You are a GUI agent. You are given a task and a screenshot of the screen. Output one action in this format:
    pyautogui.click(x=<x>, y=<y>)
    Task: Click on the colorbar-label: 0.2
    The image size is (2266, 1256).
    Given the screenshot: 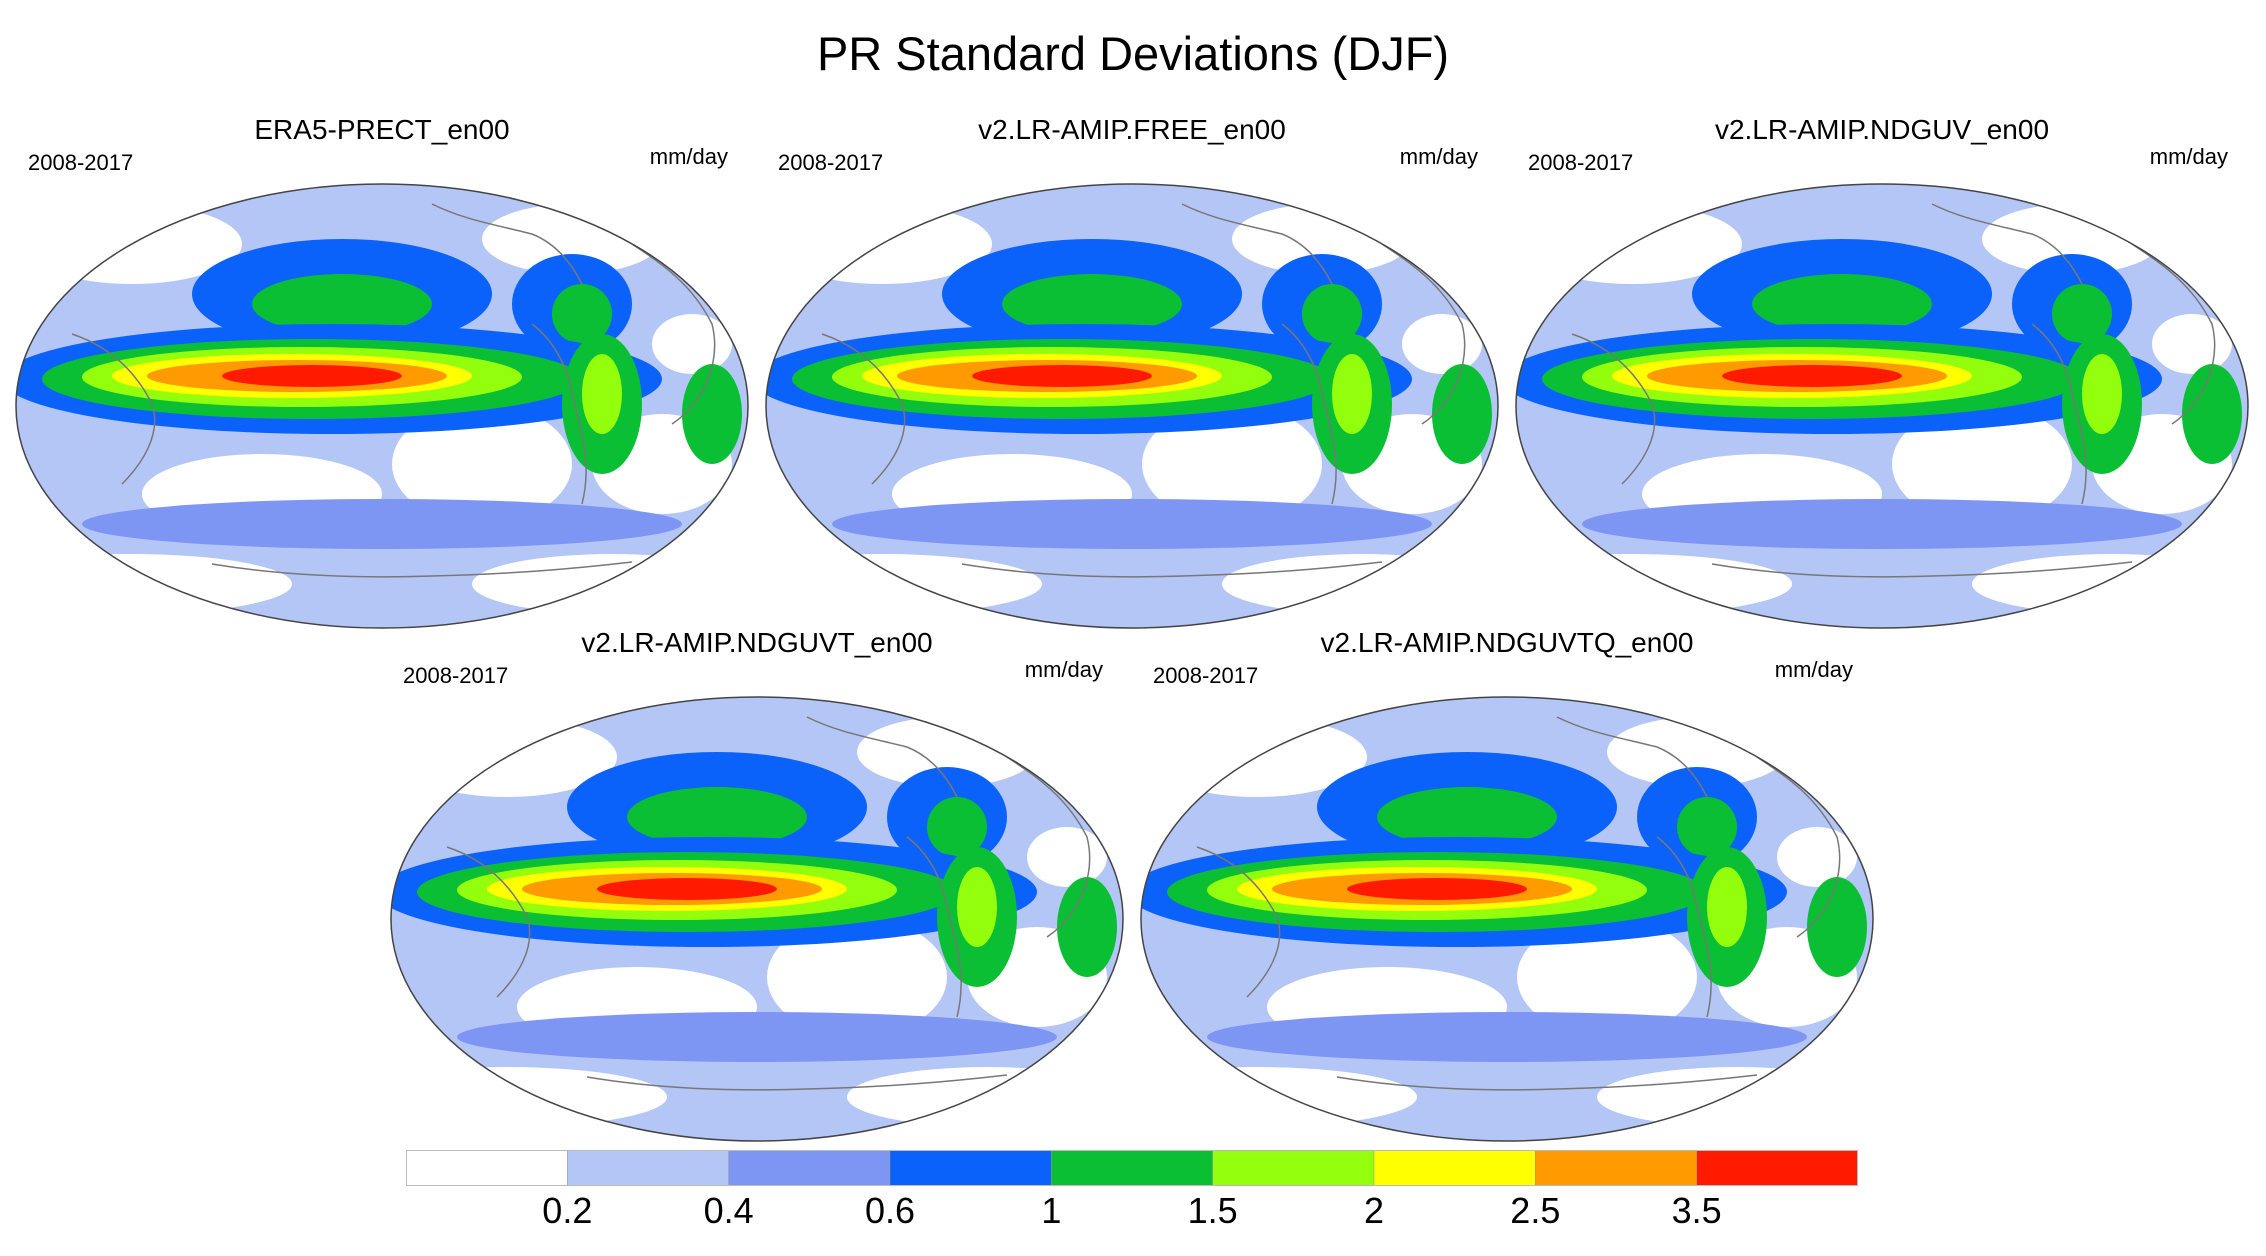 What is the action you would take?
    pyautogui.click(x=567, y=1210)
    